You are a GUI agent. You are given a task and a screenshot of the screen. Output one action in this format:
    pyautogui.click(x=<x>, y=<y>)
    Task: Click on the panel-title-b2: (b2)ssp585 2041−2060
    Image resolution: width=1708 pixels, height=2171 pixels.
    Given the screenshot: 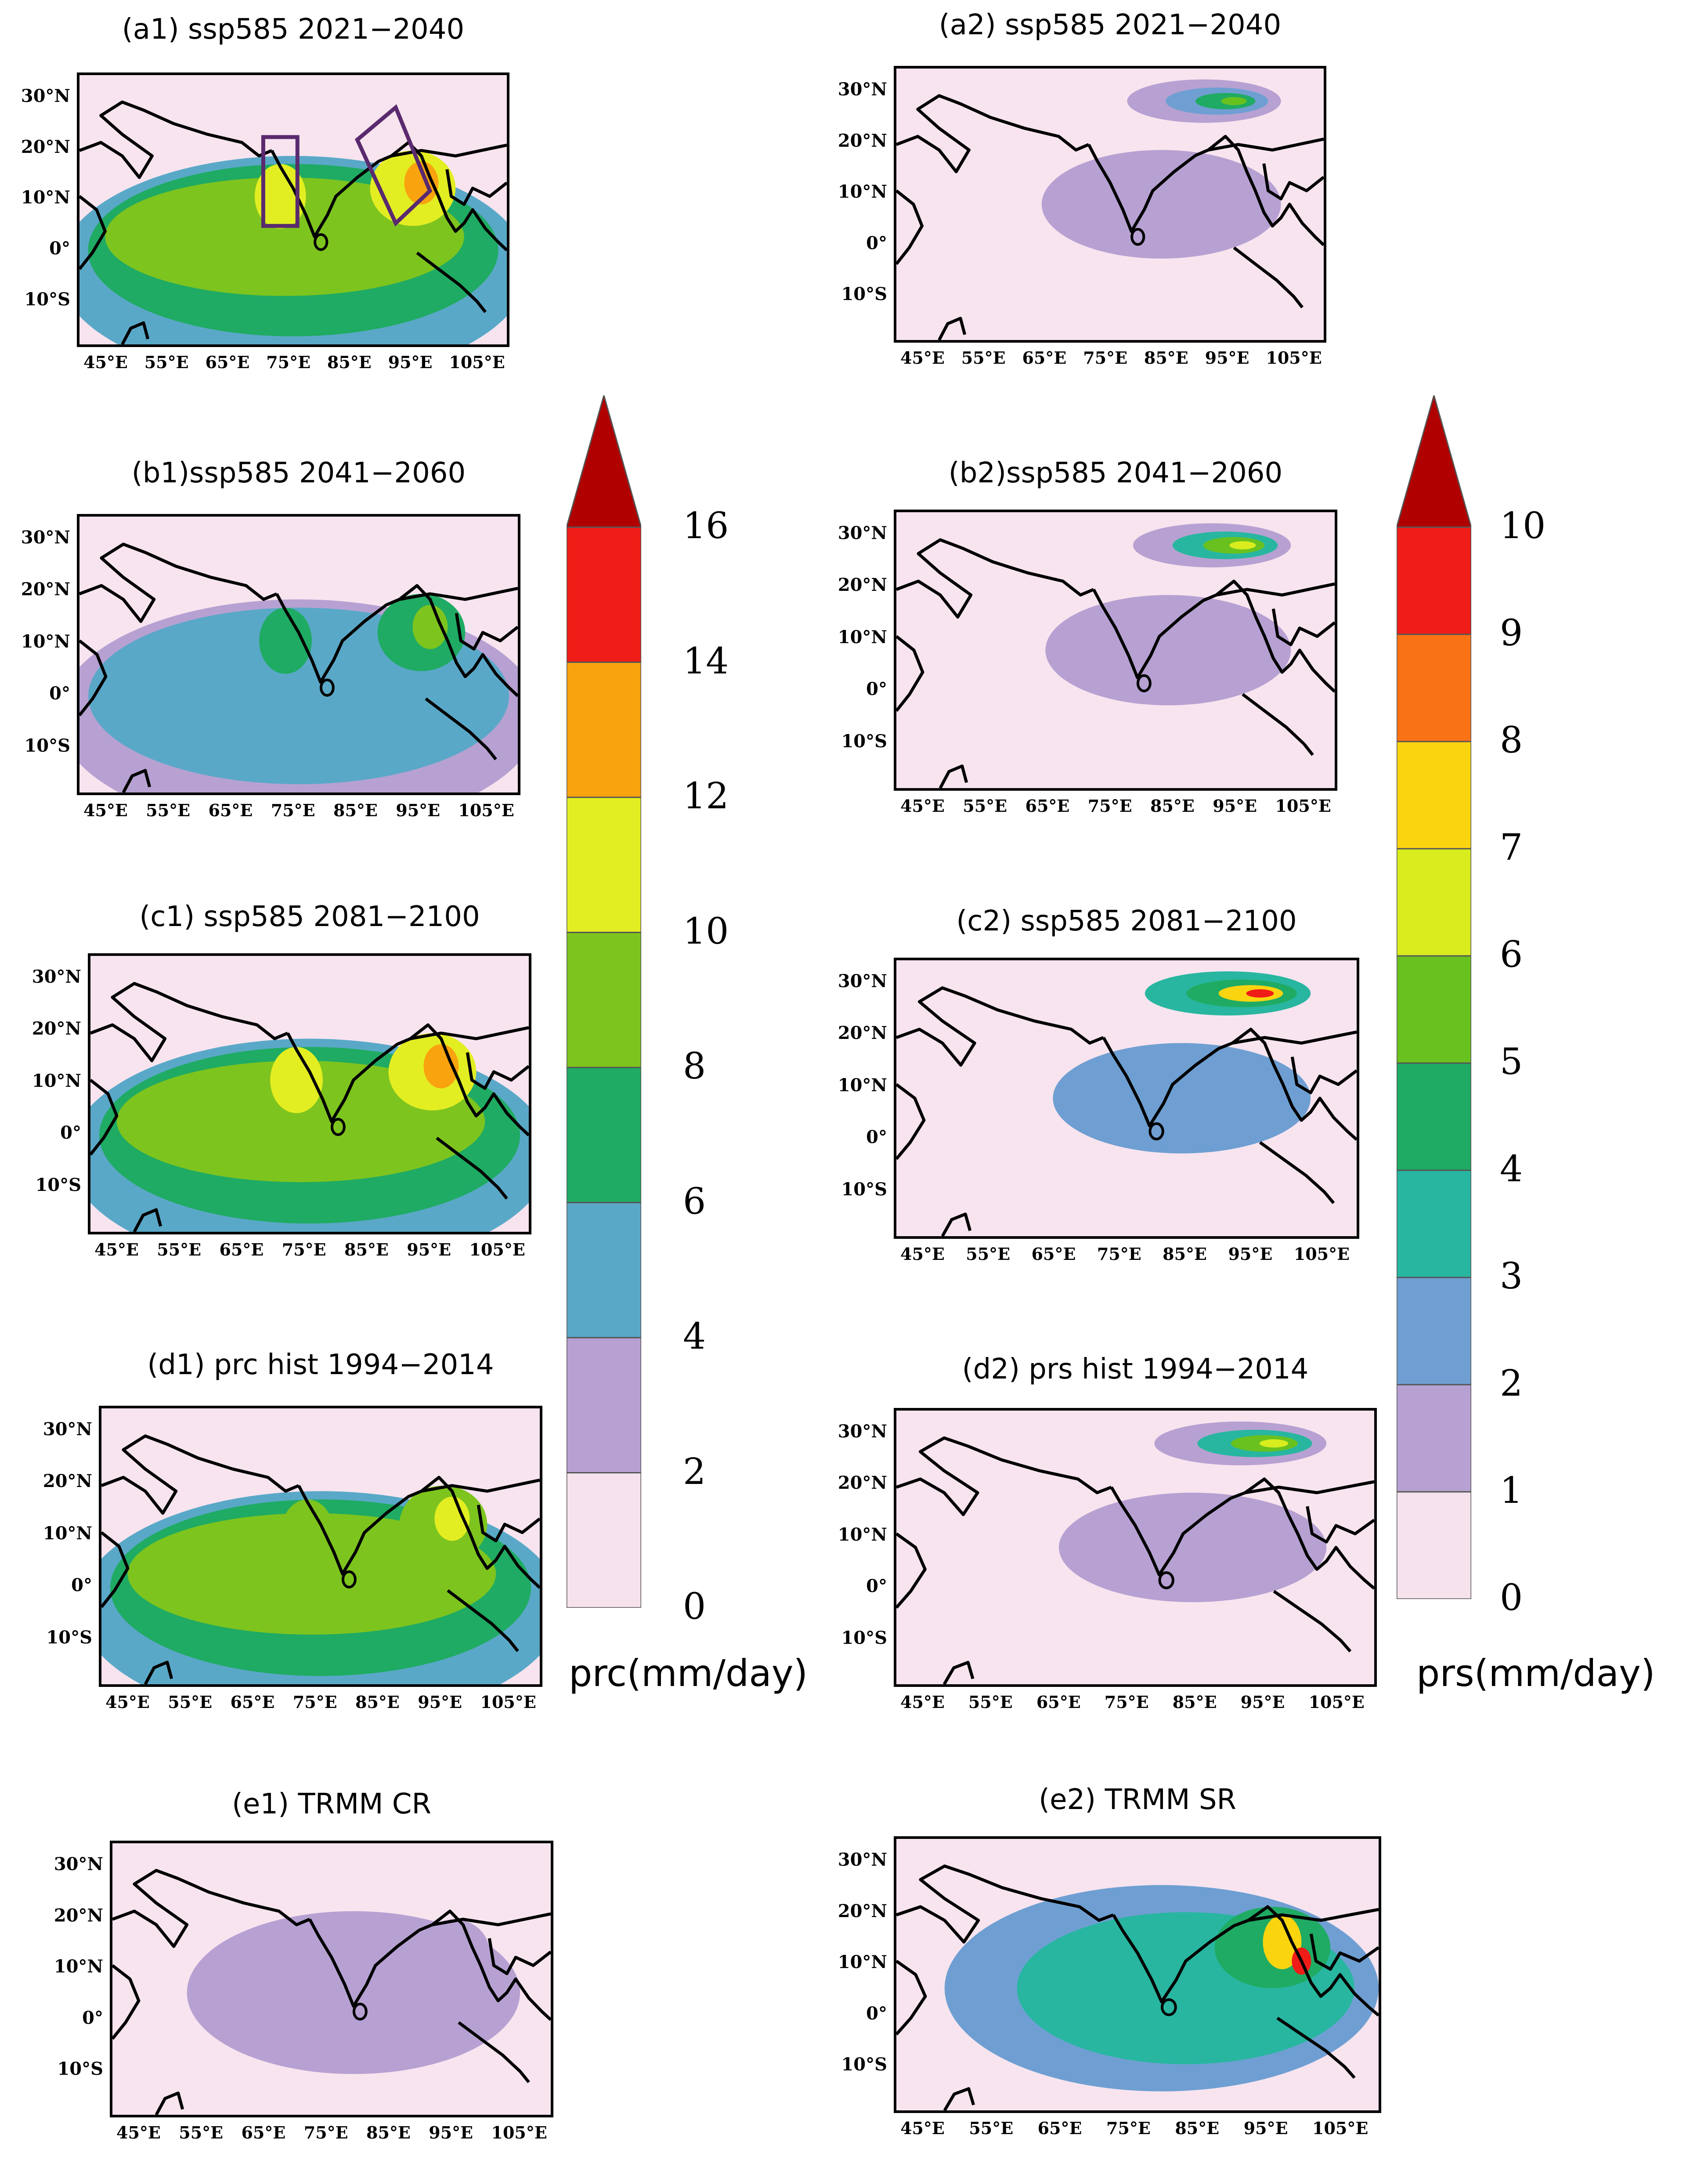 What is the action you would take?
    pyautogui.click(x=1115, y=473)
    